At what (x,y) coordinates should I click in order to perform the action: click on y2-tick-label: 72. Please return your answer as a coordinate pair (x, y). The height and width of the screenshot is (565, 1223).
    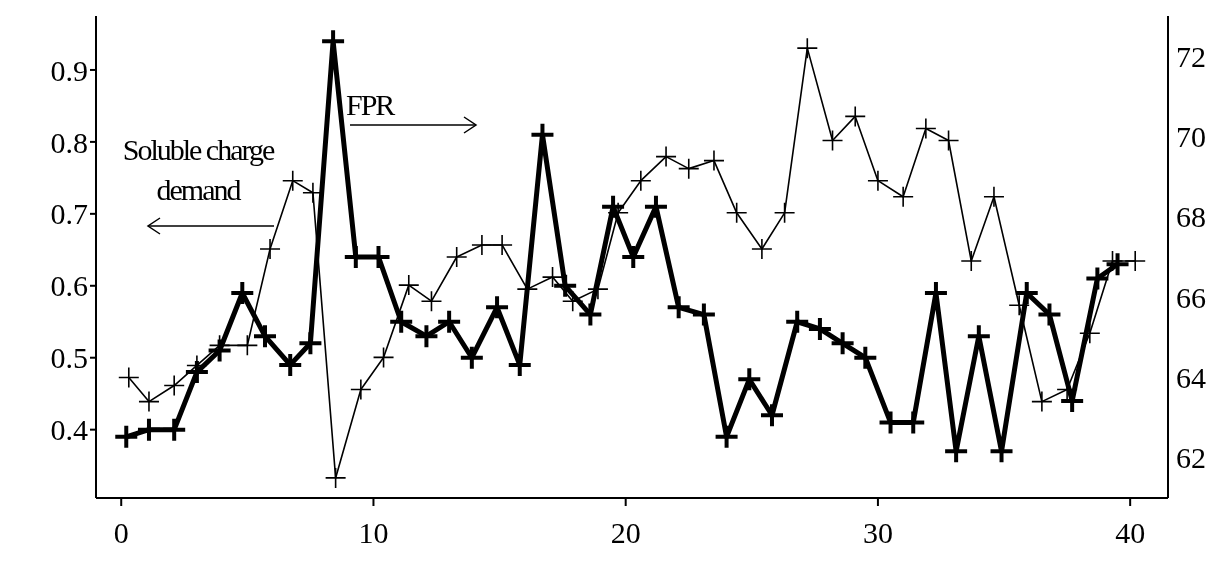
    Looking at the image, I should click on (1191, 56).